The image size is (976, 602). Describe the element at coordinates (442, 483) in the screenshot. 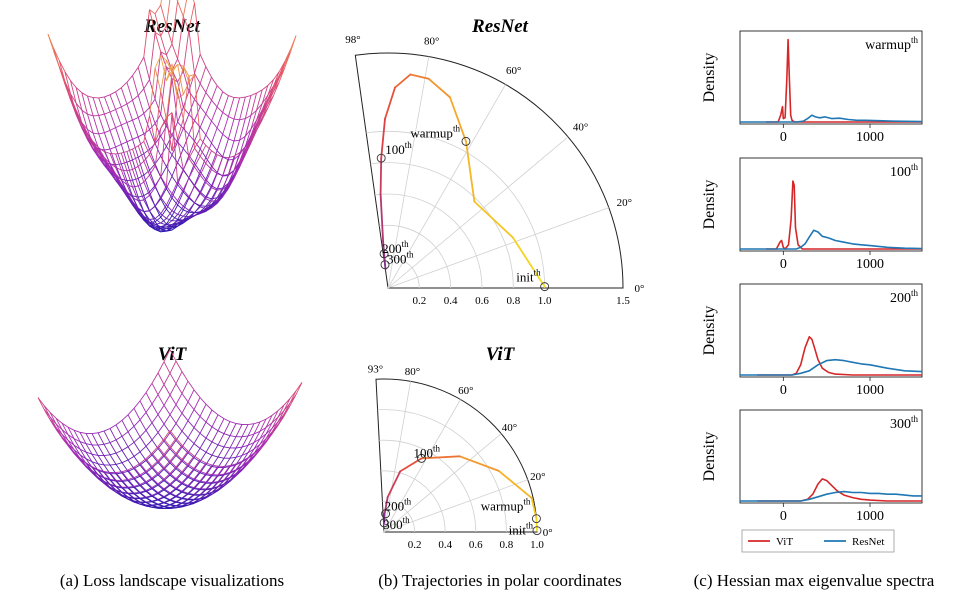

I see `vit-polar-theta-grid` at that location.